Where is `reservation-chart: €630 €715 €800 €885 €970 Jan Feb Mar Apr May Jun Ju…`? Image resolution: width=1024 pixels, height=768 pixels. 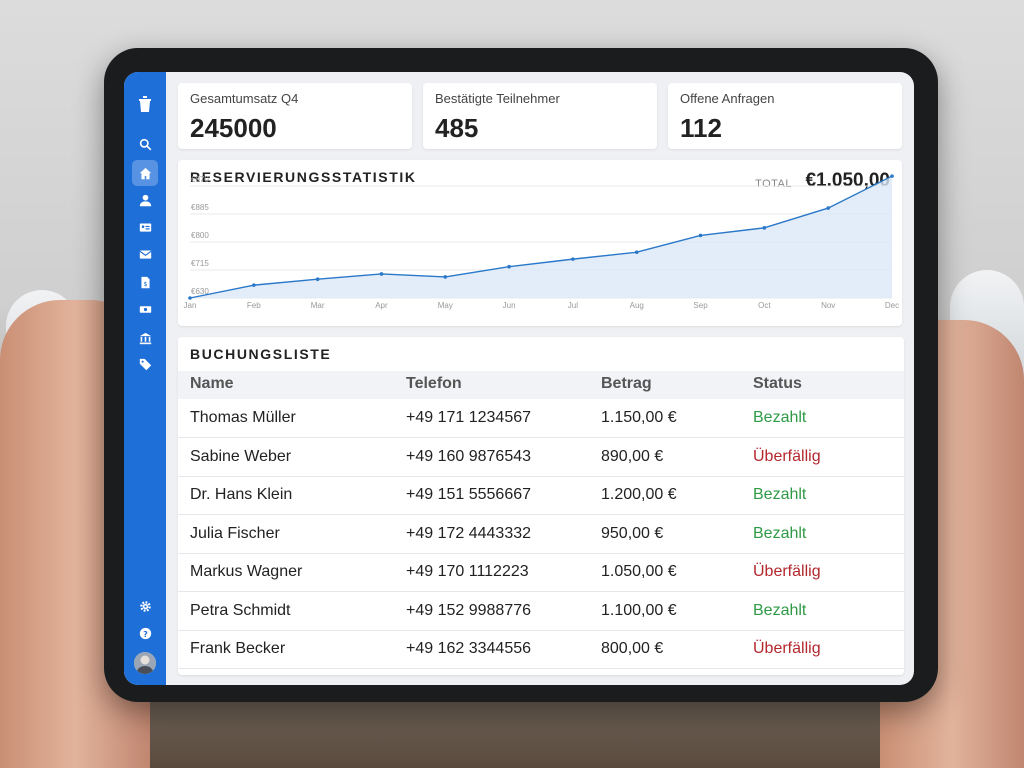 reservation-chart: €630 €715 €800 €885 €970 Jan Feb Mar Apr May Jun Ju… is located at coordinates (541, 242).